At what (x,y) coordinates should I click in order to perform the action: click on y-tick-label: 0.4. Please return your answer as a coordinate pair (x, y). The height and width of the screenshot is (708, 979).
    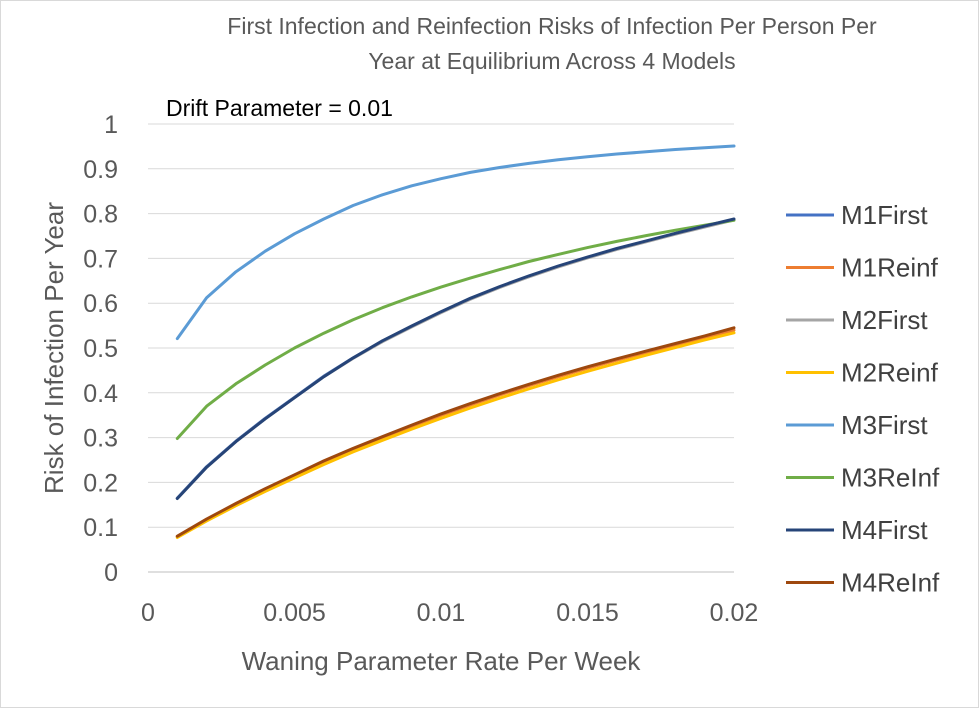
    Looking at the image, I should click on (100, 394).